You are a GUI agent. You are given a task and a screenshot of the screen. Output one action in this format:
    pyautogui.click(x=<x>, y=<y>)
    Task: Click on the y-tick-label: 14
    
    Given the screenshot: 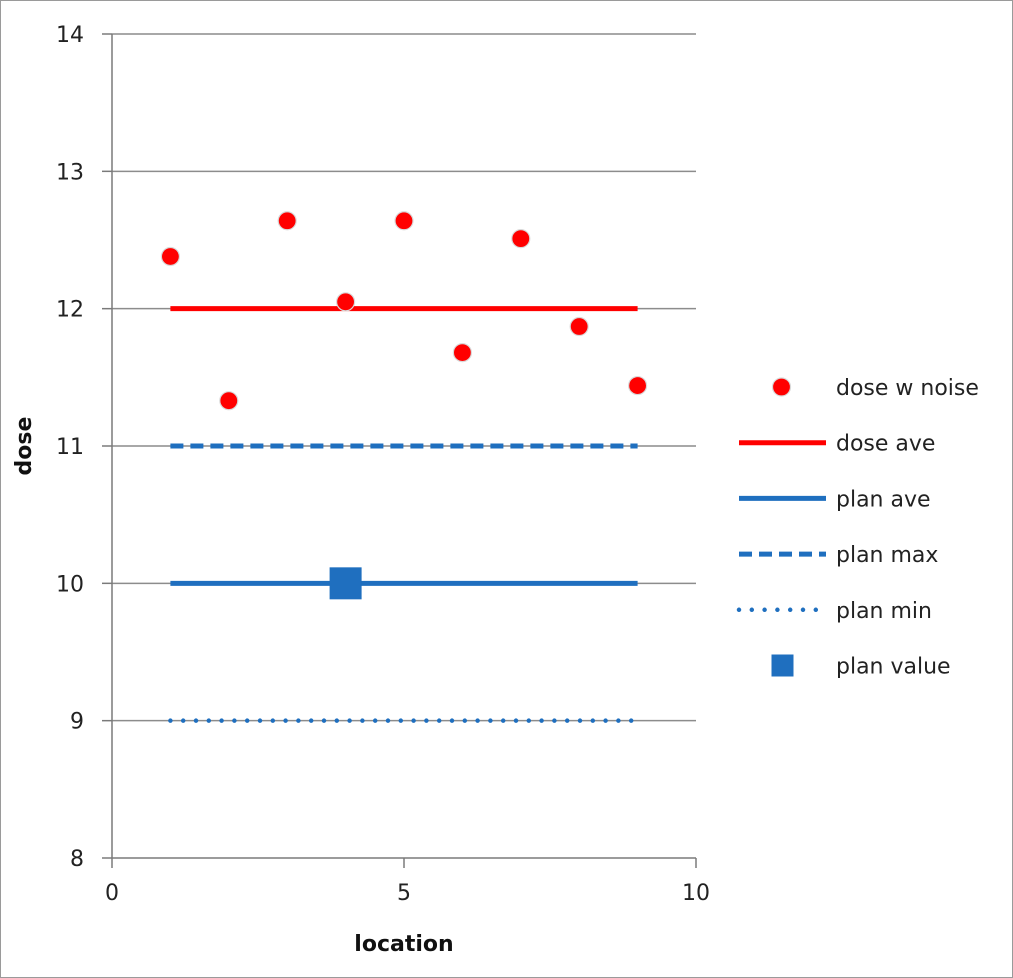 What is the action you would take?
    pyautogui.click(x=70, y=35)
    